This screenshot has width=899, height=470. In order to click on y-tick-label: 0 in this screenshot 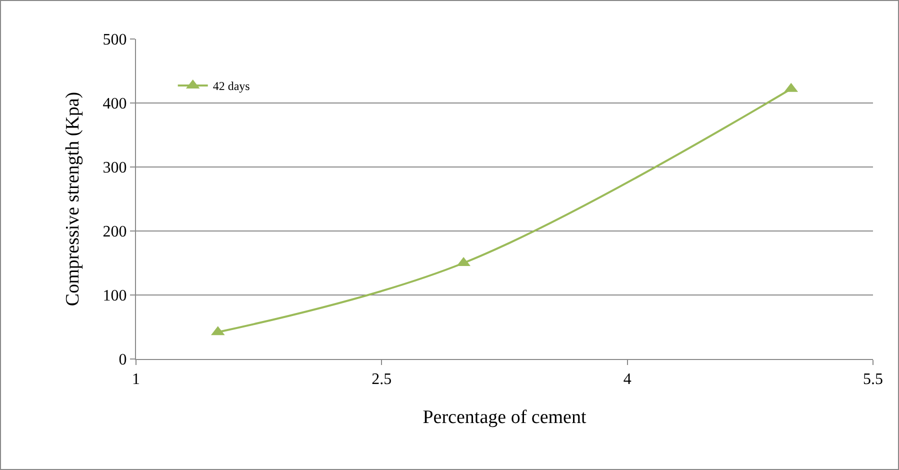, I will do `click(122, 360)`.